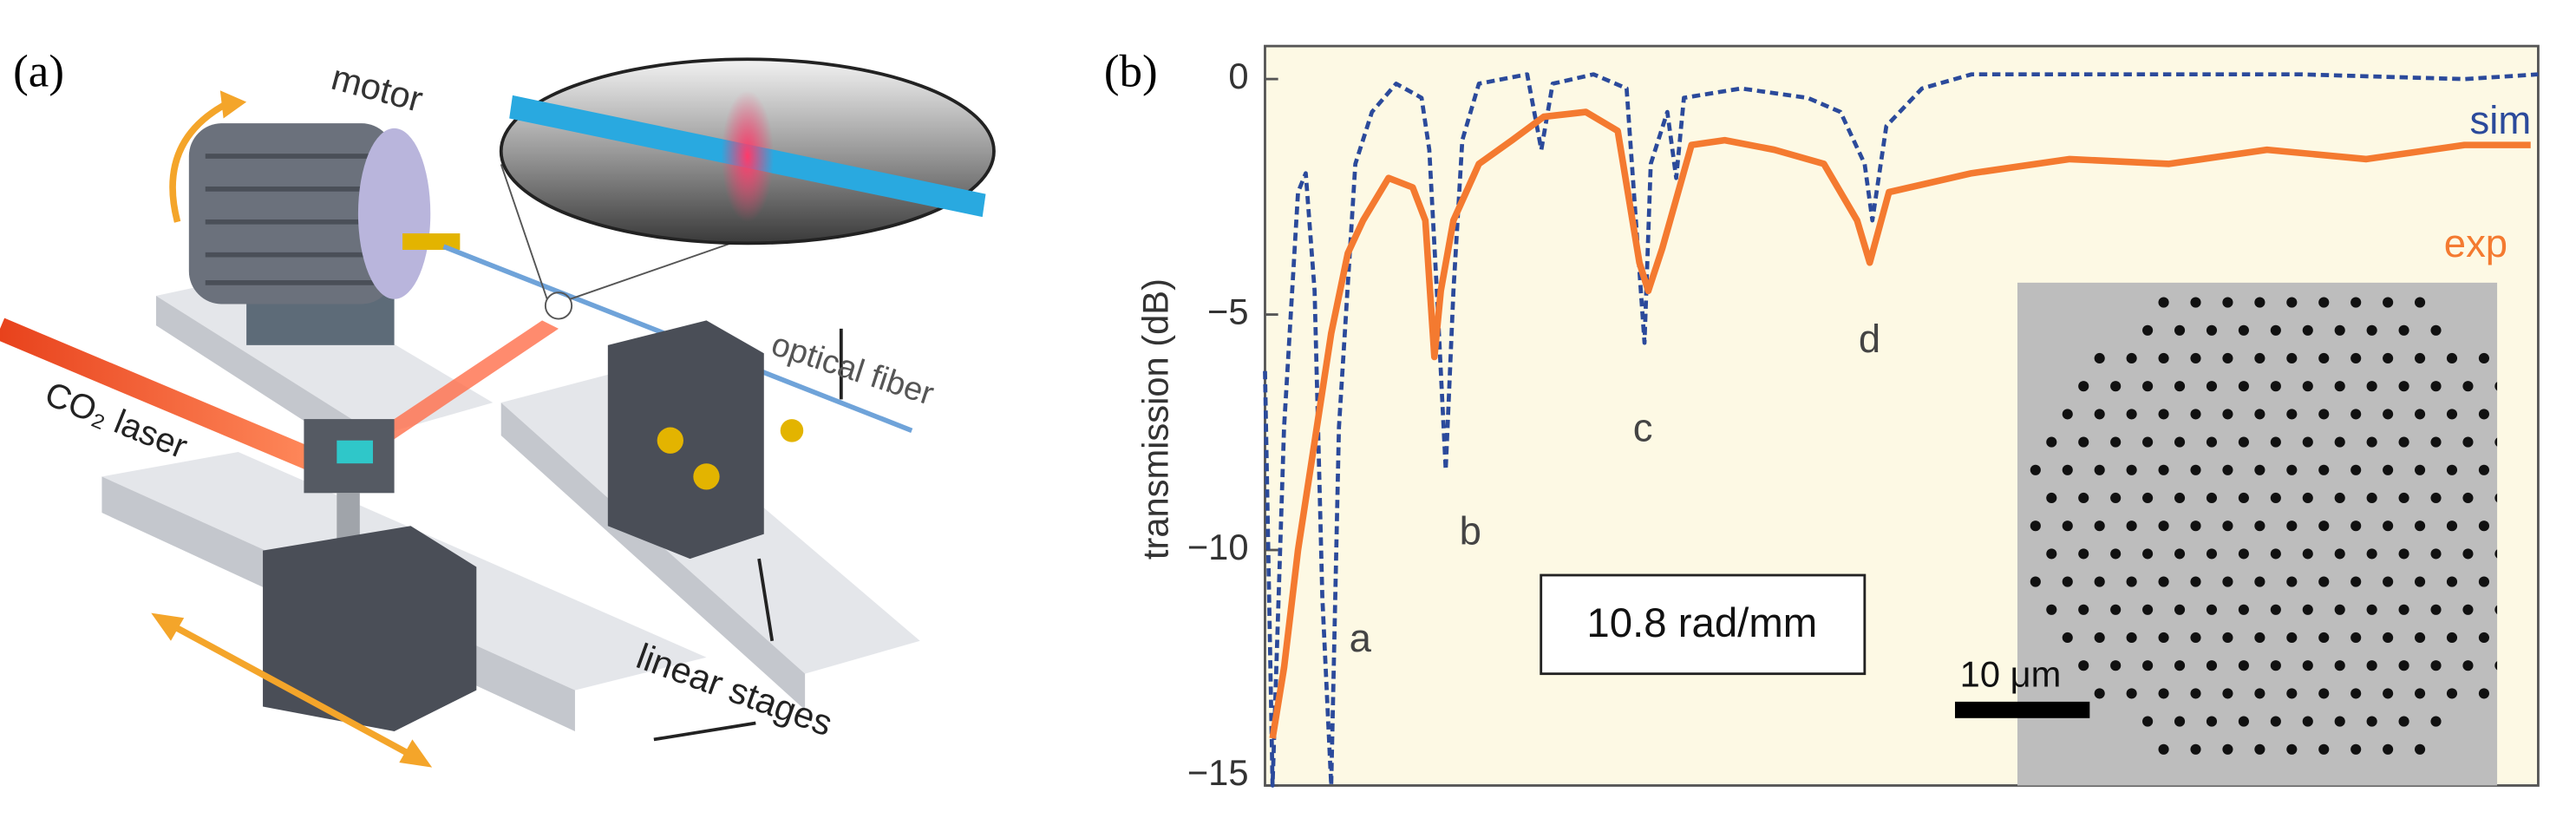 The image size is (2576, 825). What do you see at coordinates (1470, 531) in the screenshot?
I see `annotation: b` at bounding box center [1470, 531].